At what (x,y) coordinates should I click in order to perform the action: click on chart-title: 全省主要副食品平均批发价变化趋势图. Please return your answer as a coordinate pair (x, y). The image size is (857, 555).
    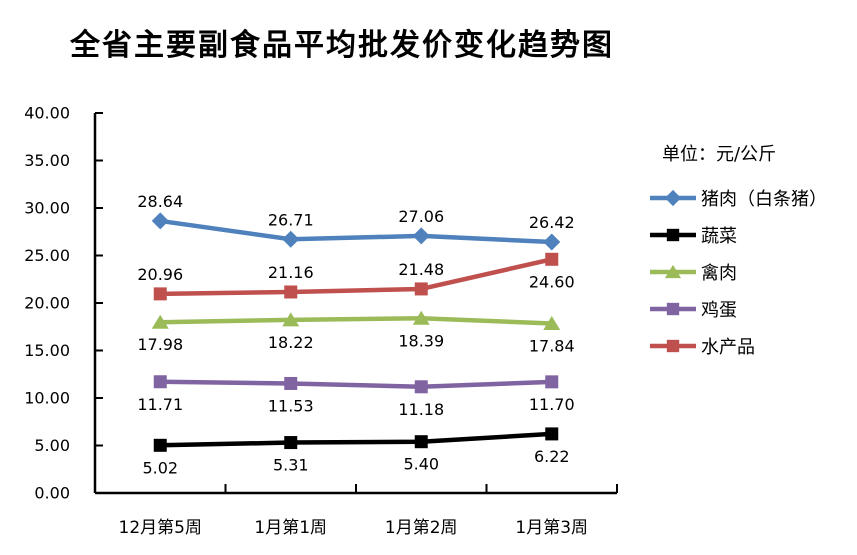
    Looking at the image, I should click on (342, 45).